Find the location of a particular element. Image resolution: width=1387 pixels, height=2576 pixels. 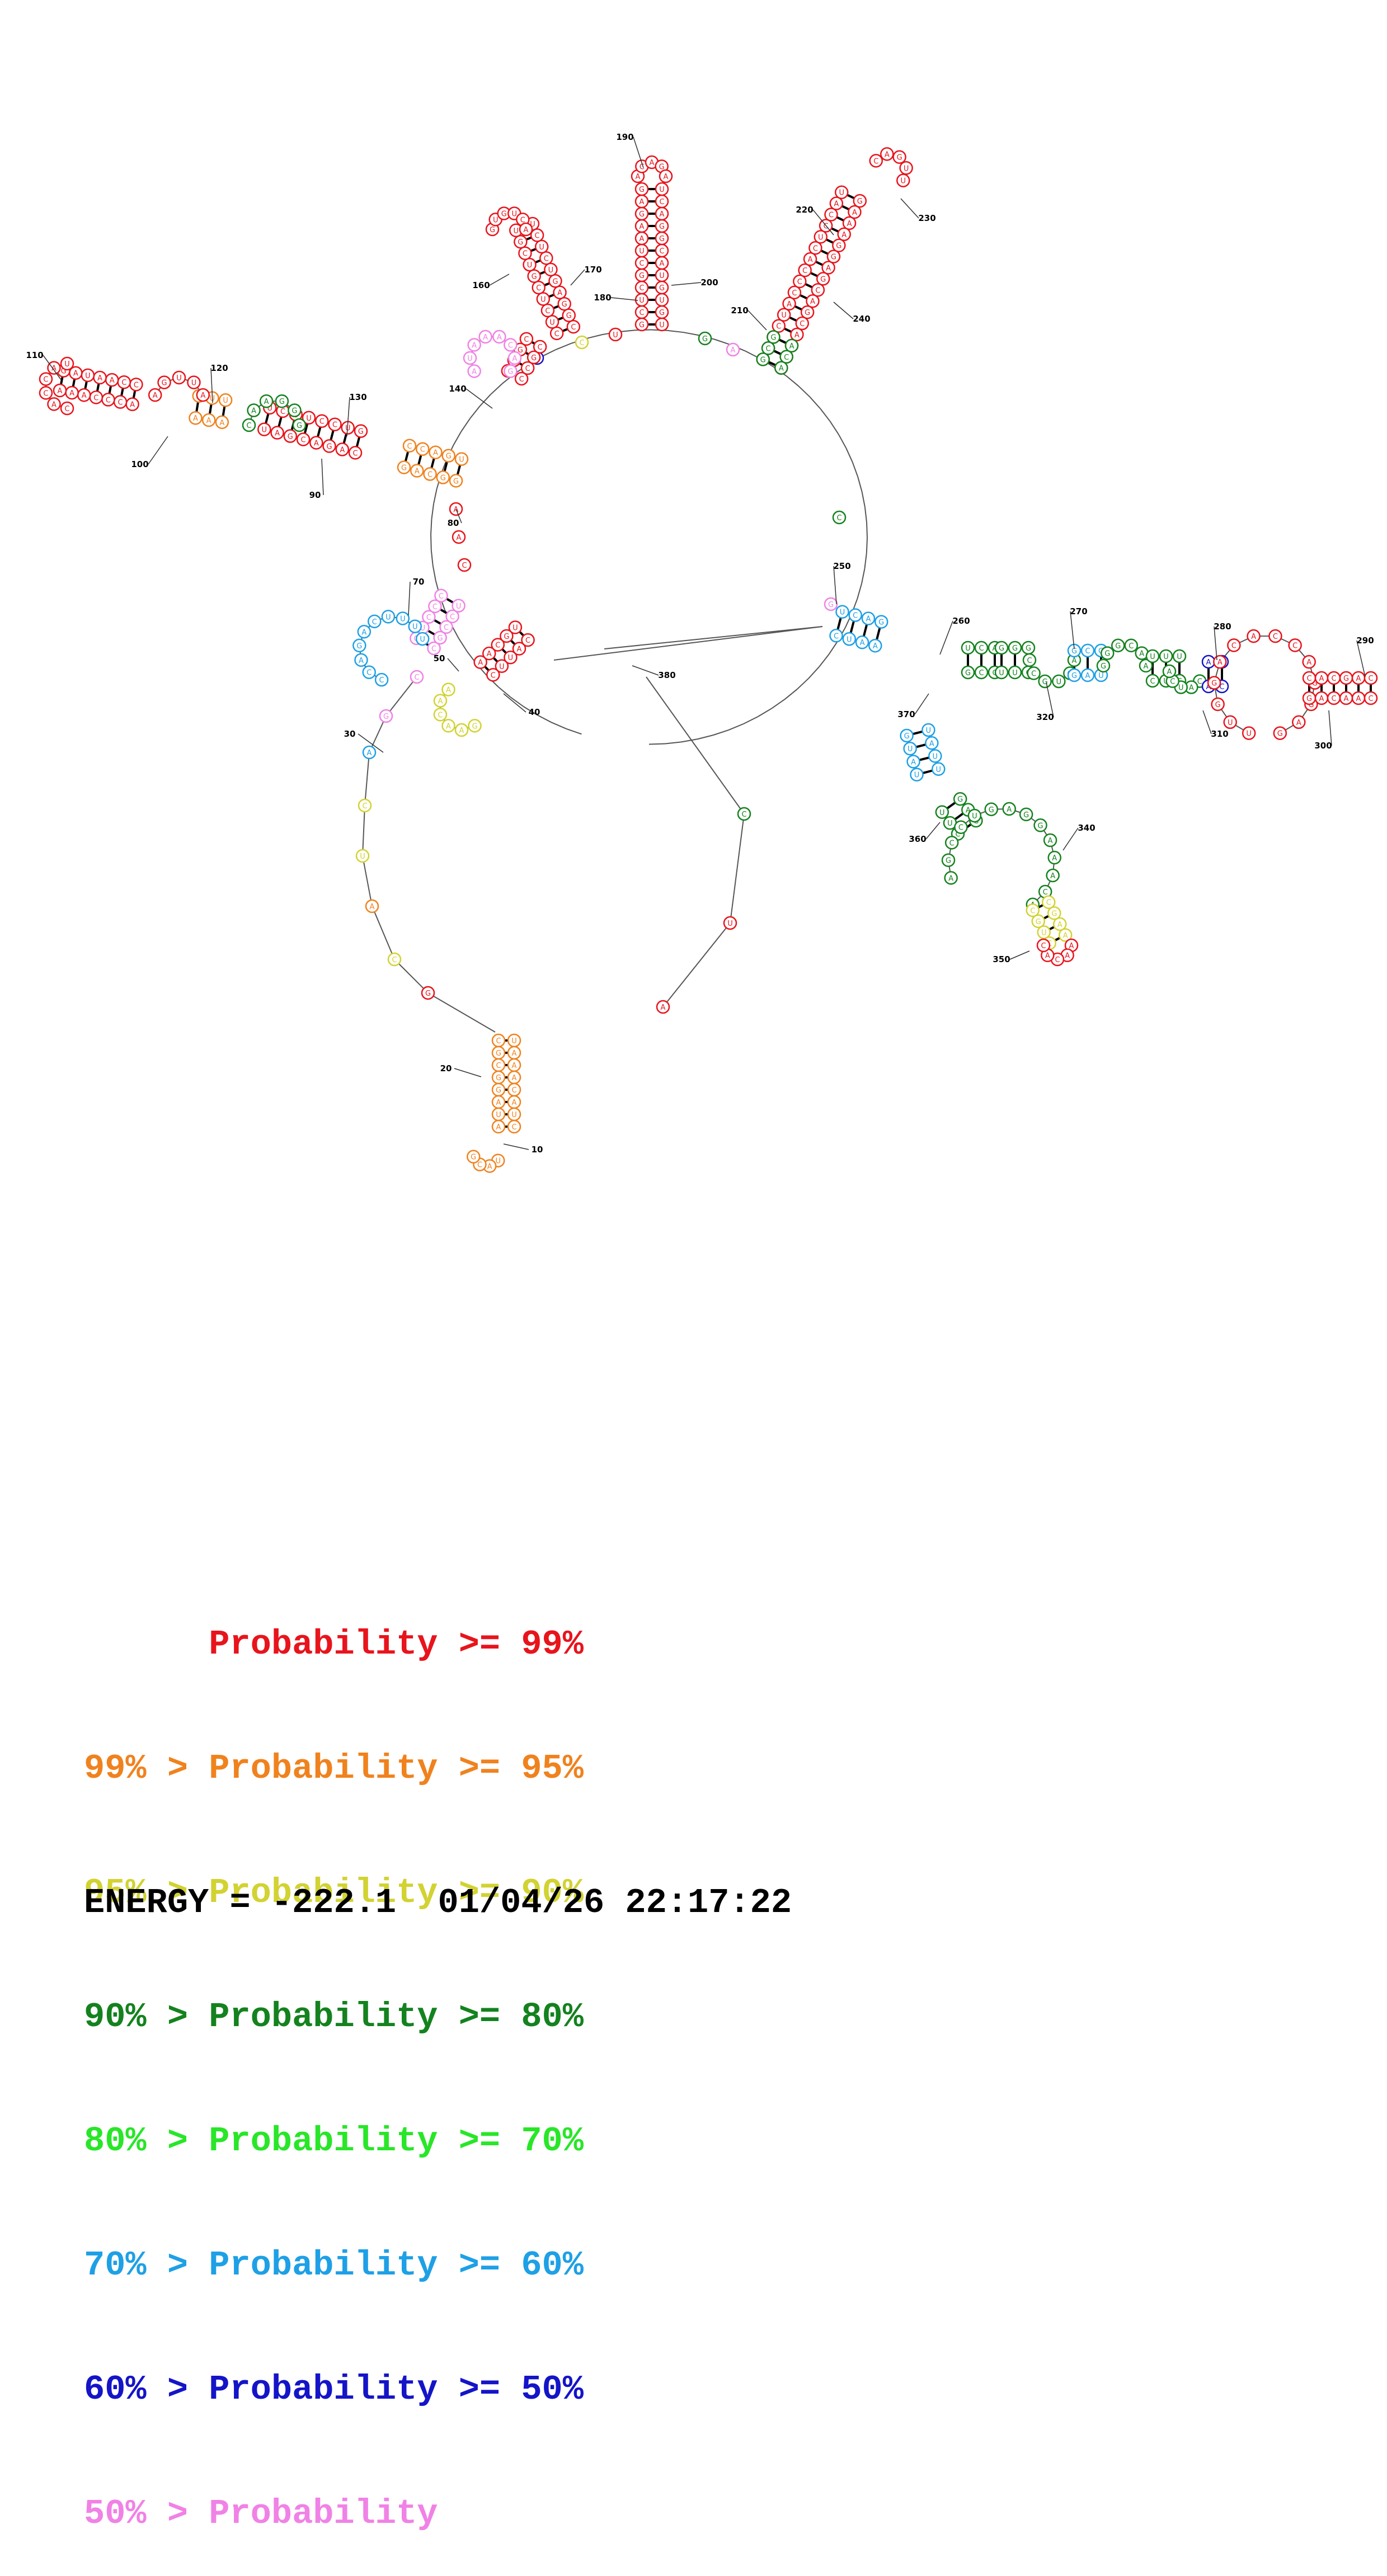

legend-row: 95% > Probability >= 90% is located at coordinates (334, 1893).